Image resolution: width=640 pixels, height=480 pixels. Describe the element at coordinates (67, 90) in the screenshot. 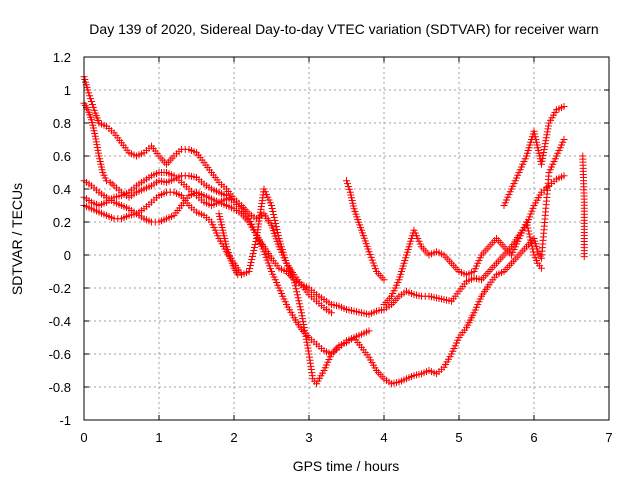

I see `y-tick-label: 1` at that location.